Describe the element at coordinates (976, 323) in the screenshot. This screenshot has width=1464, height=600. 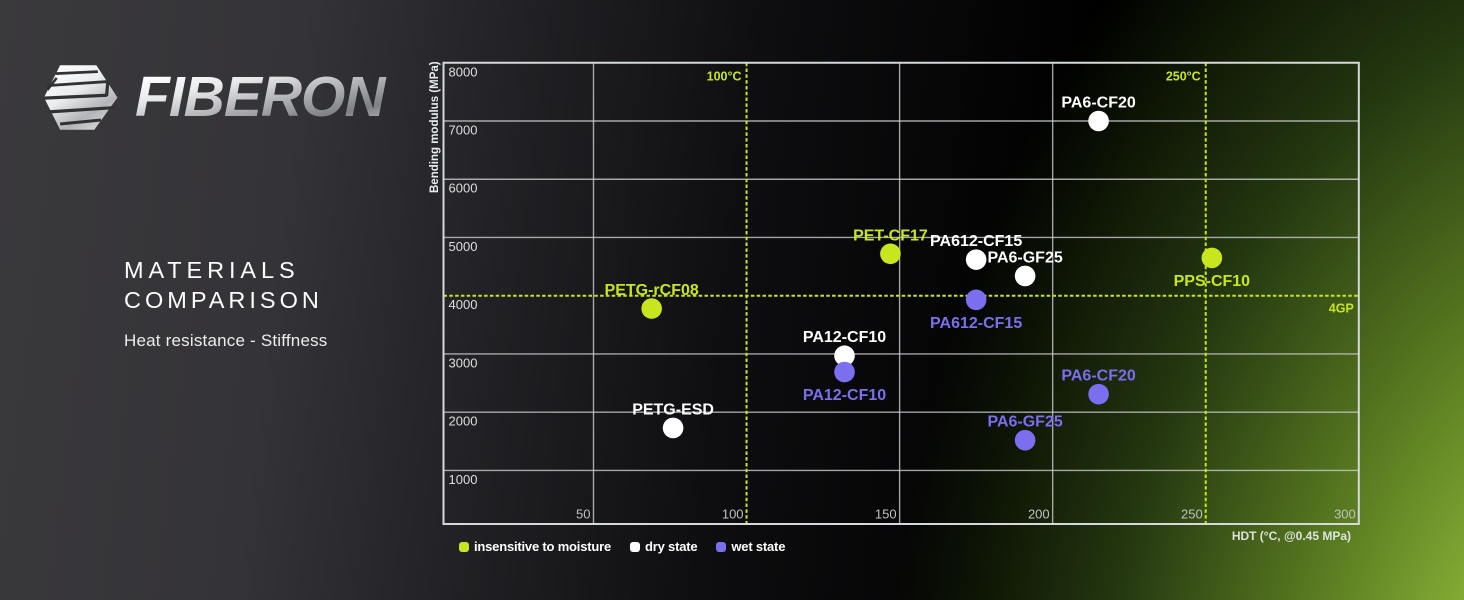
I see `point-label-pa612-cf15-violet: PA612-CF15` at that location.